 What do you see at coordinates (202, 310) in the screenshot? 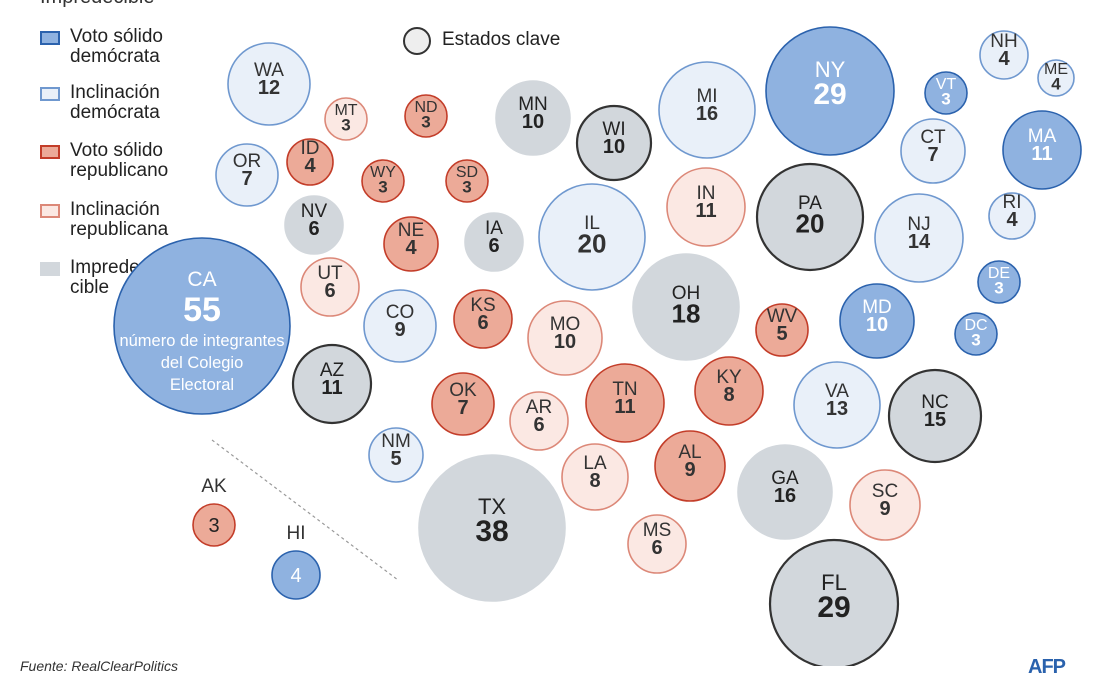
I see `state-votes: 55` at bounding box center [202, 310].